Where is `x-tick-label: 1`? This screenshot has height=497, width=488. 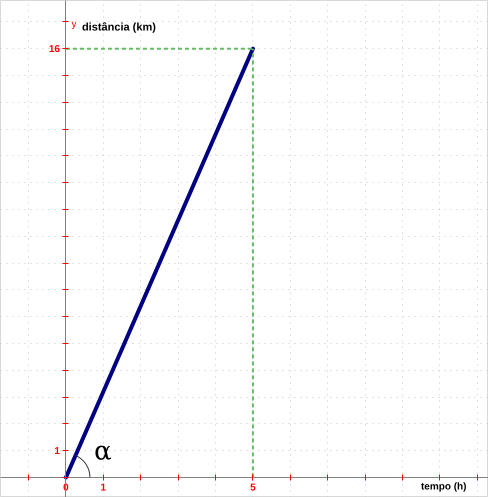
x-tick-label: 1 is located at coordinates (103, 488).